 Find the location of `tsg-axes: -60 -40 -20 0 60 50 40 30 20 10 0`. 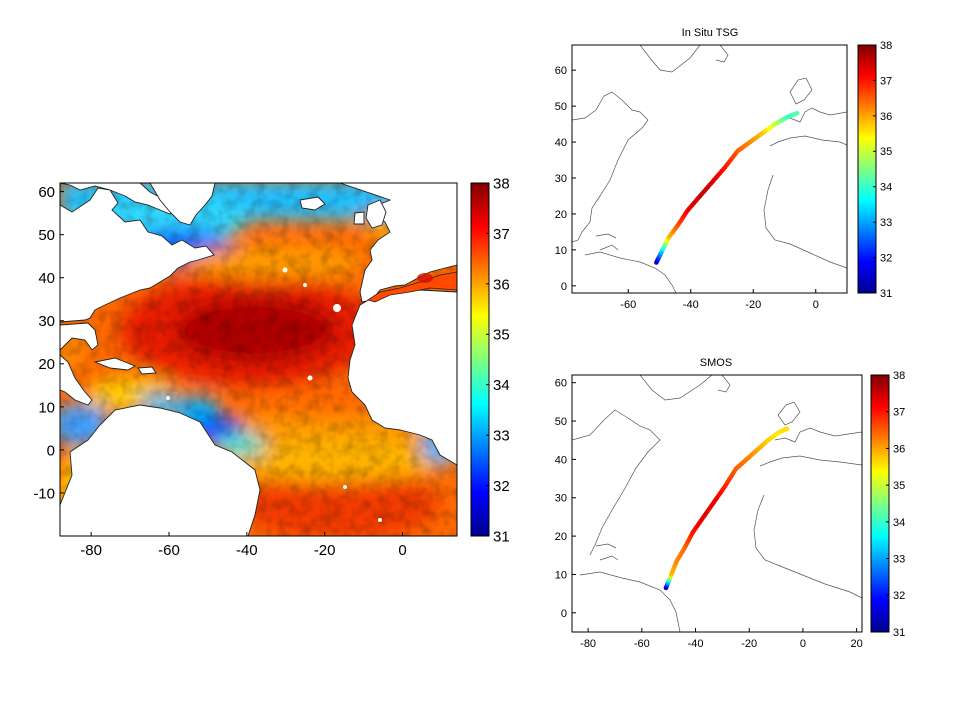

tsg-axes: -60 -40 -20 0 60 50 40 30 20 10 0 is located at coordinates (687, 188).